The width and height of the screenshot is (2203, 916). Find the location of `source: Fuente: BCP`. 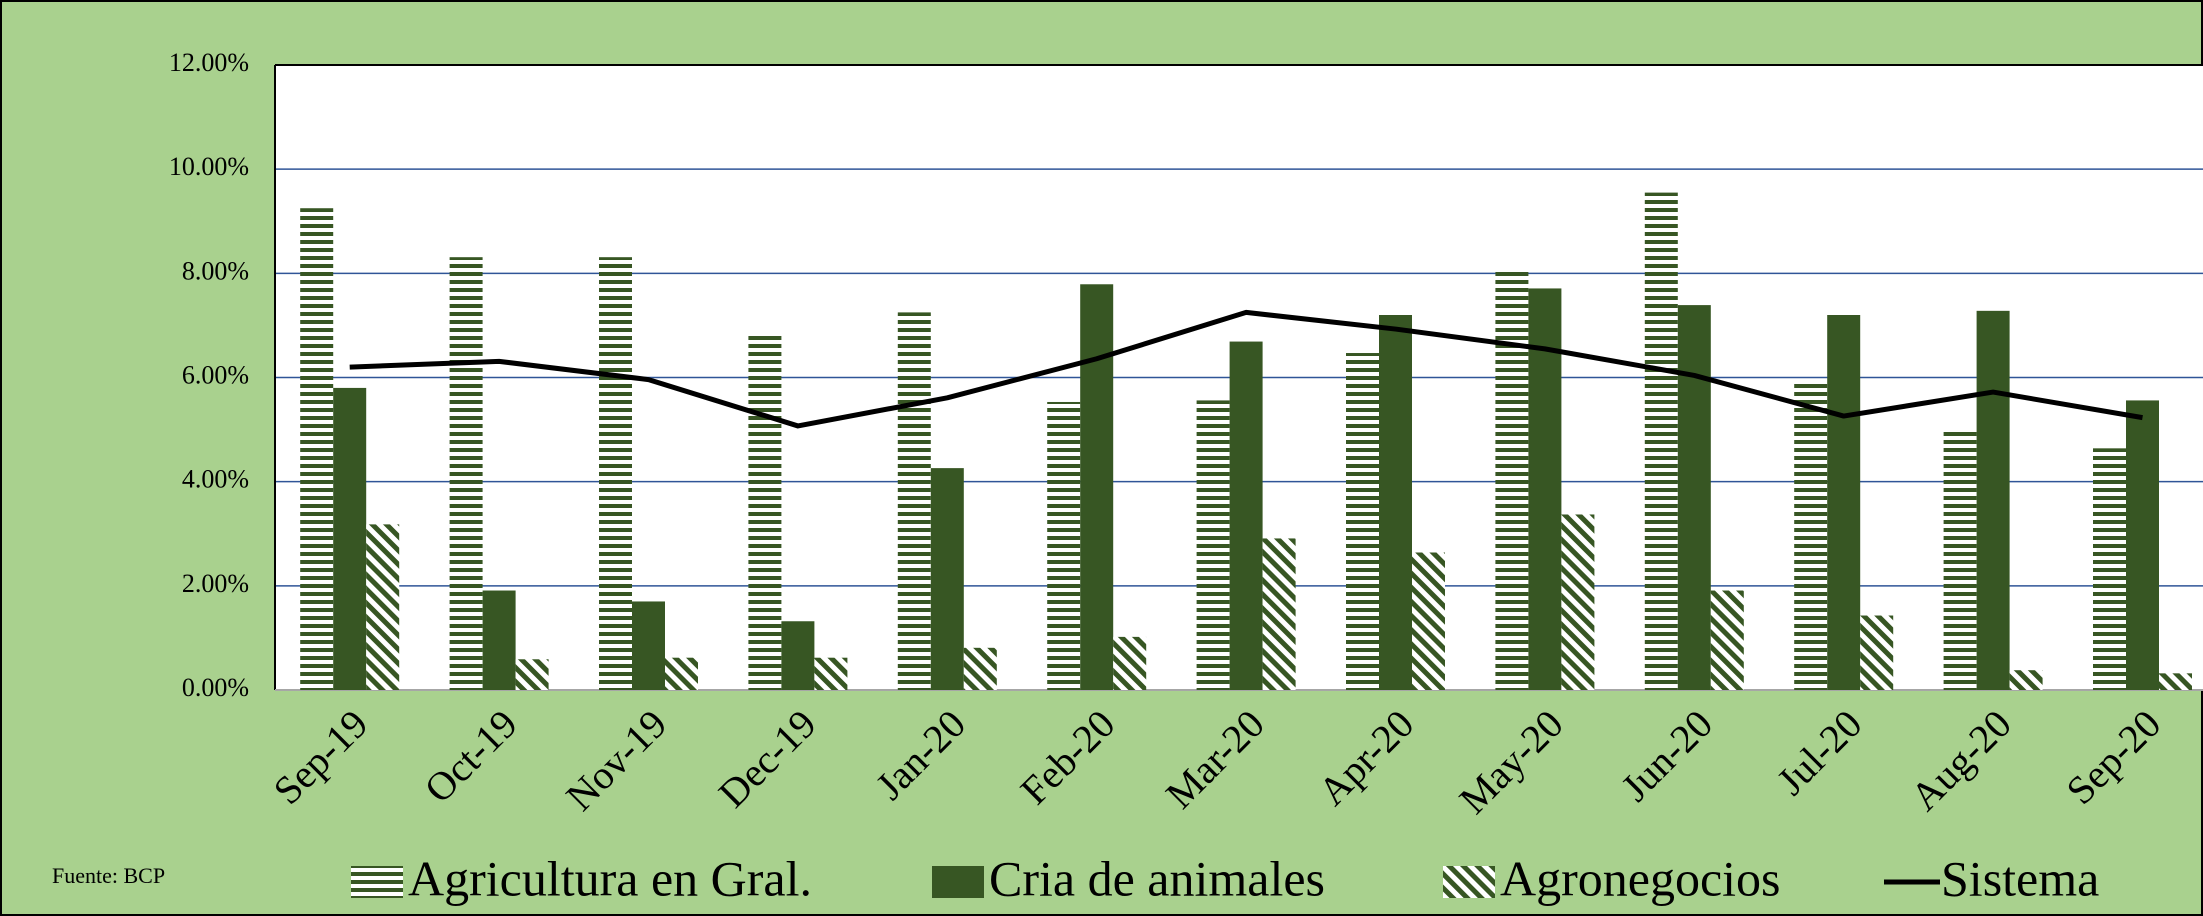

source: Fuente: BCP is located at coordinates (108, 875).